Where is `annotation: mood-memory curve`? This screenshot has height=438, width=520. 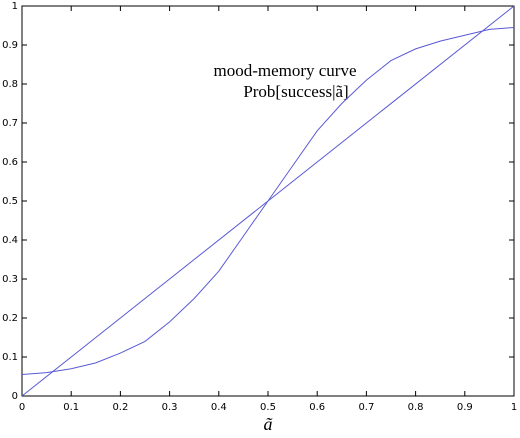
annotation: mood-memory curve is located at coordinates (284, 70).